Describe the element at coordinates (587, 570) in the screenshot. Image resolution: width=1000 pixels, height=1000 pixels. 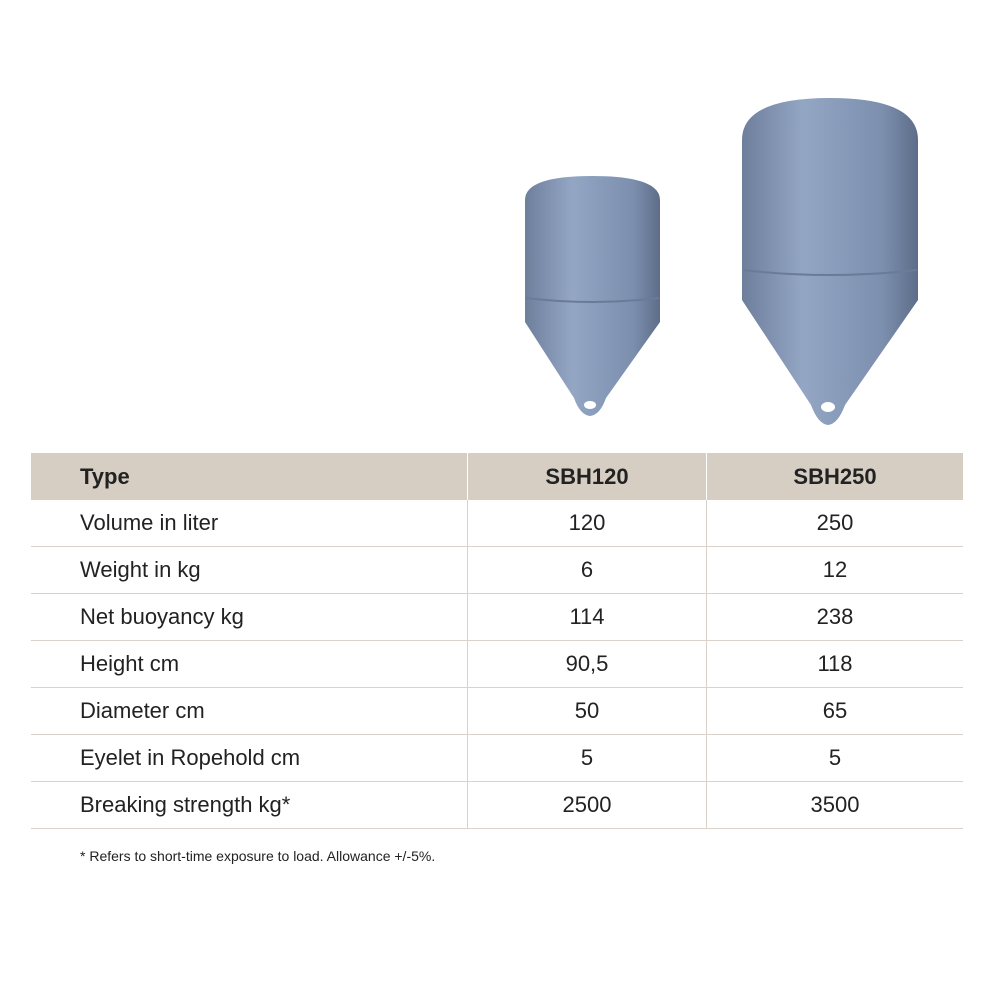
I see `table-cell: 6` at that location.